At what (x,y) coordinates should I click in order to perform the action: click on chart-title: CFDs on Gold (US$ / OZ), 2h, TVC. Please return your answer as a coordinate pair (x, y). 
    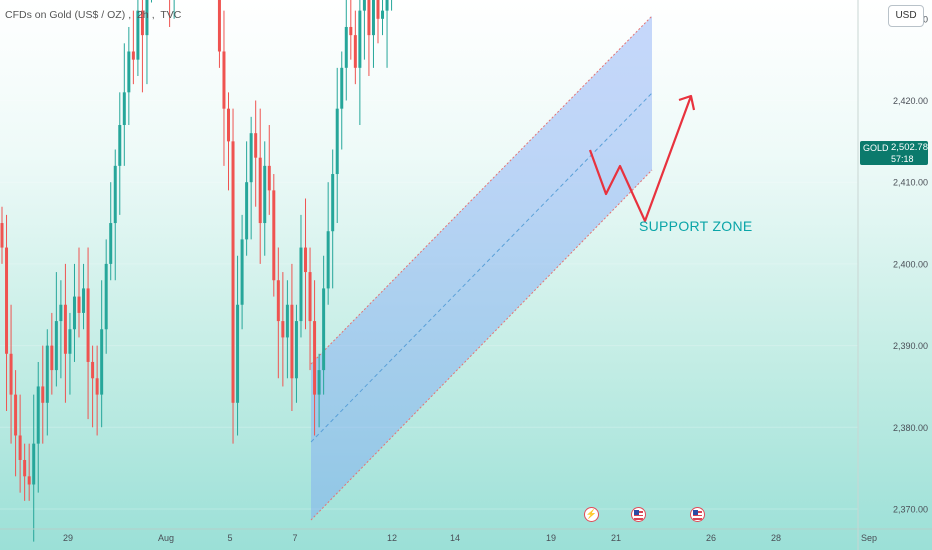
    Looking at the image, I should click on (93, 15).